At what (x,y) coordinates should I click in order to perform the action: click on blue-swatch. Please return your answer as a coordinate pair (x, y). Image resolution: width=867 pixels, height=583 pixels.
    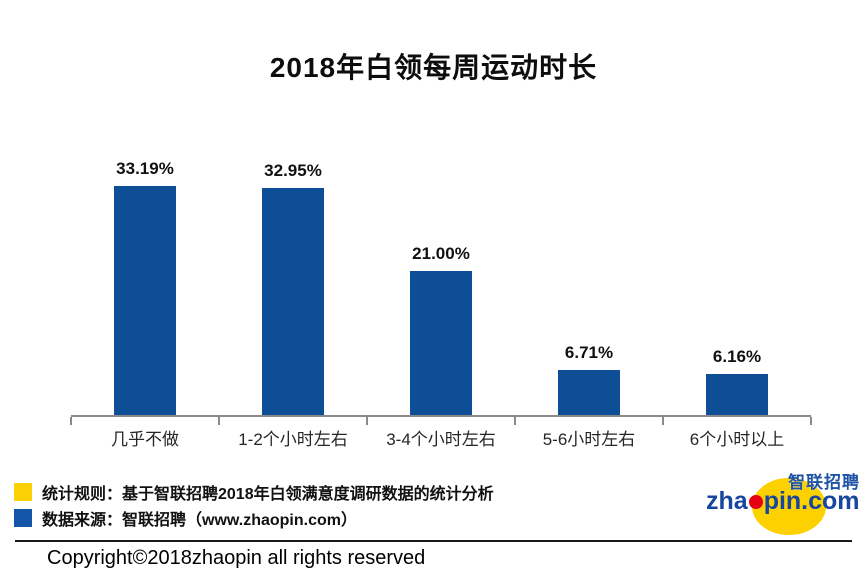
    Looking at the image, I should click on (23, 518).